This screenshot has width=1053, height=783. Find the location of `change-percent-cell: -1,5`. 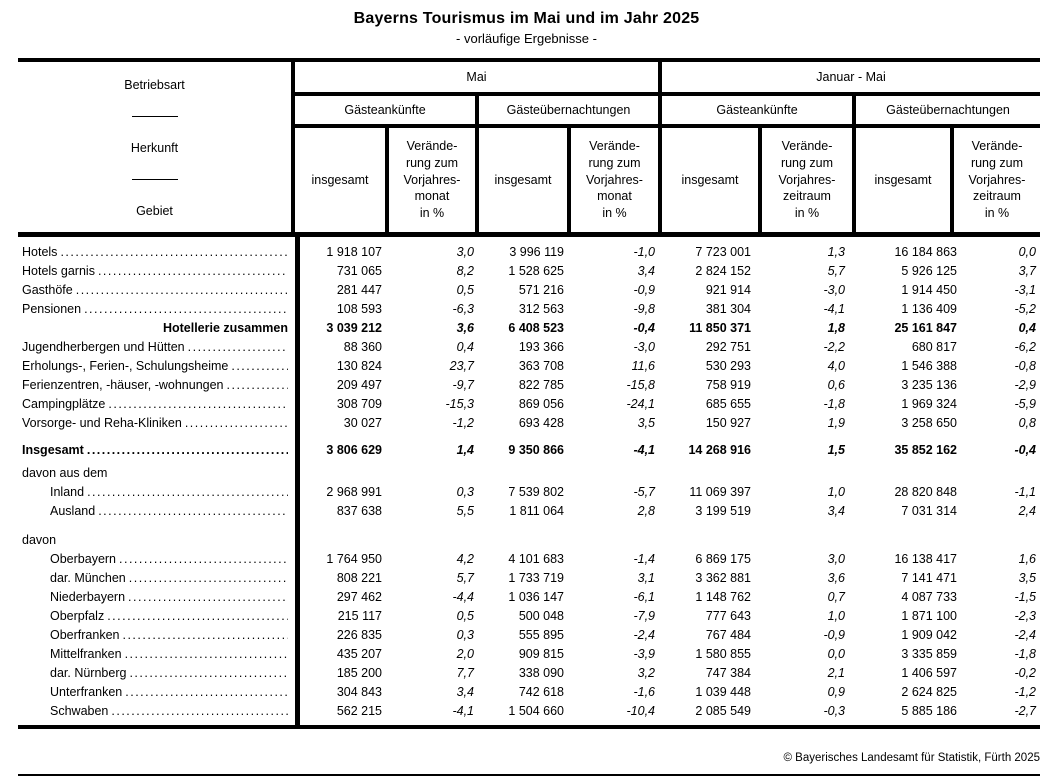

change-percent-cell: -1,5 is located at coordinates (1025, 597).